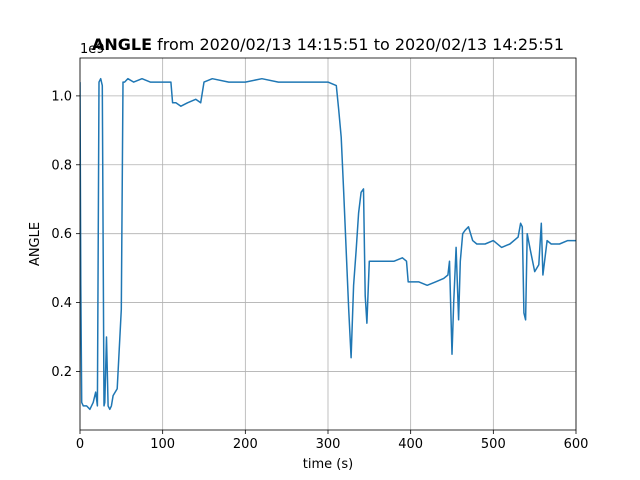 Image resolution: width=640 pixels, height=480 pixels. Describe the element at coordinates (61, 96) in the screenshot. I see `y-tick-label: 1.0` at that location.